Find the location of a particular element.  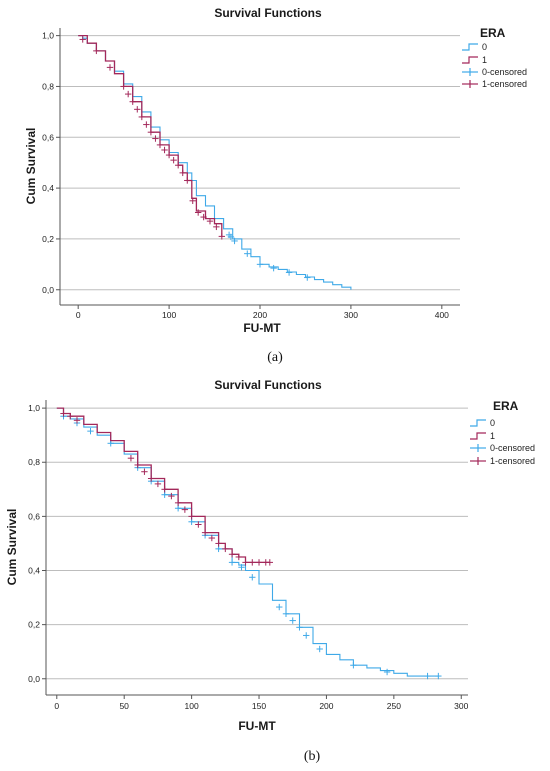

y-axis-label-a: Cum Survival is located at coordinates (31, 166).